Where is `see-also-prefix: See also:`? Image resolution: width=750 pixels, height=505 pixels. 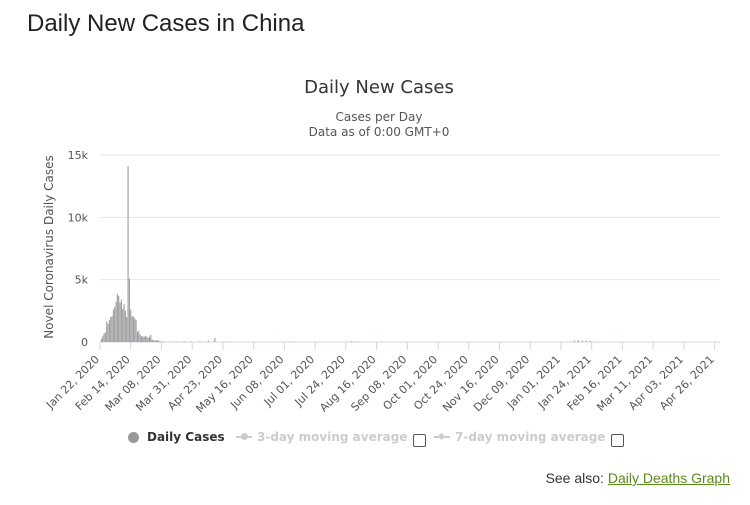
see-also-prefix: See also: is located at coordinates (574, 478).